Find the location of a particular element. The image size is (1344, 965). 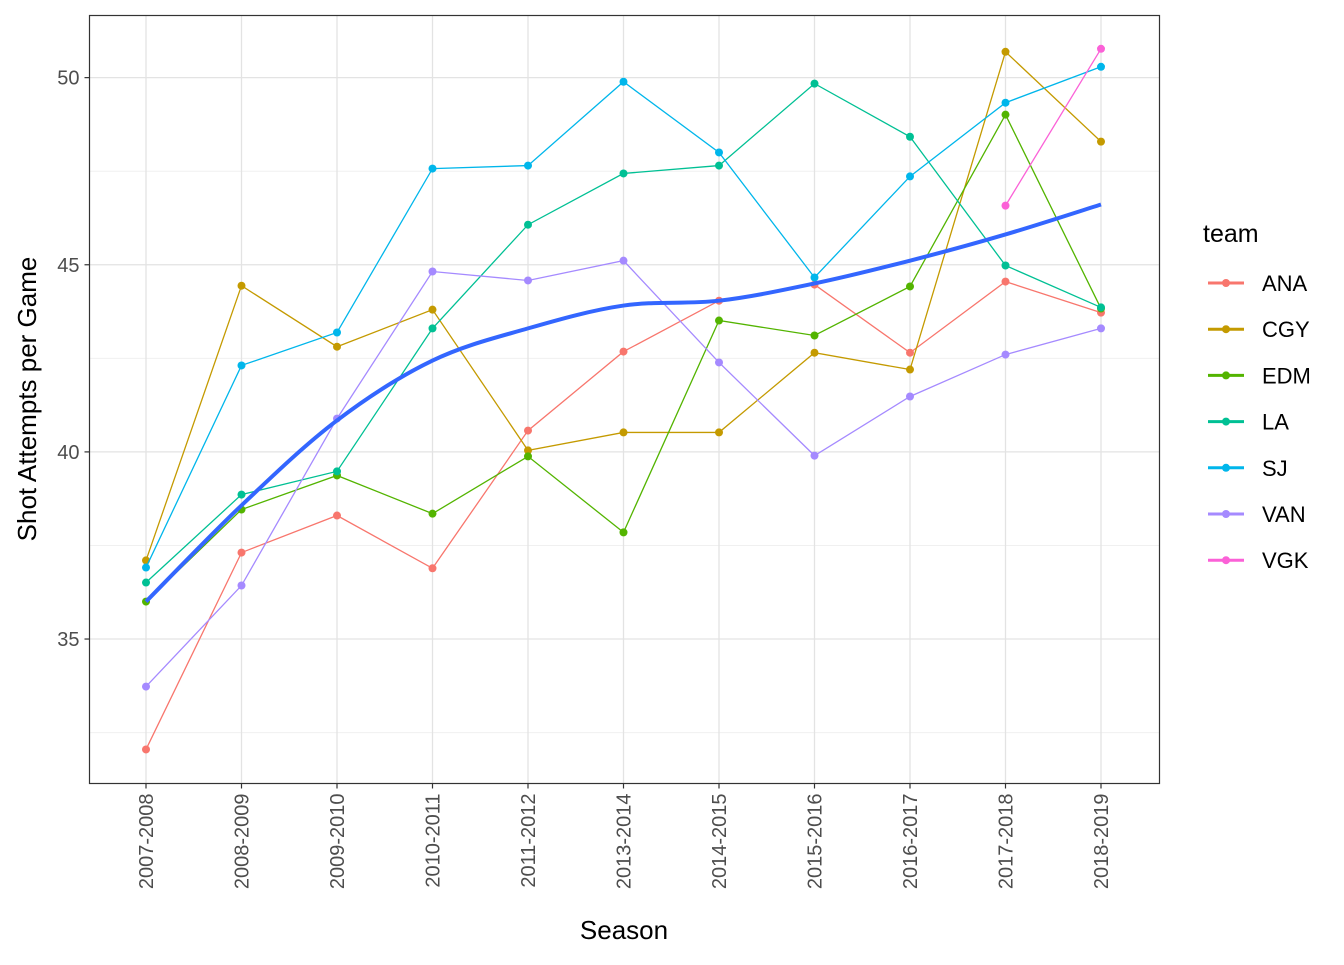

series-VGK is located at coordinates (1053, 127).